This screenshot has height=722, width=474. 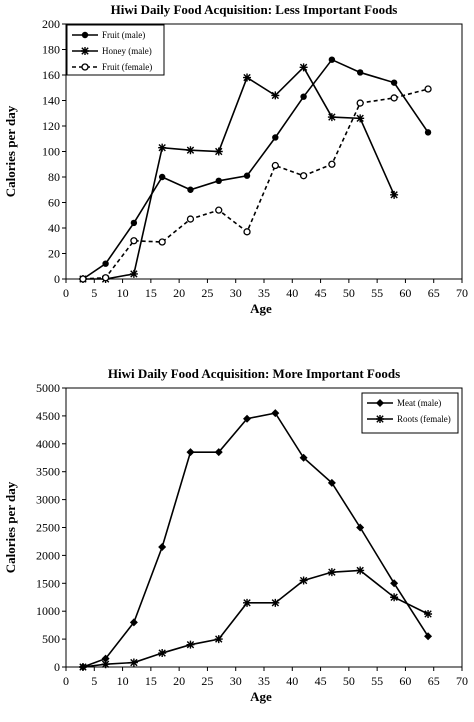 I want to click on x-tick-label: 20, so click(x=179, y=681).